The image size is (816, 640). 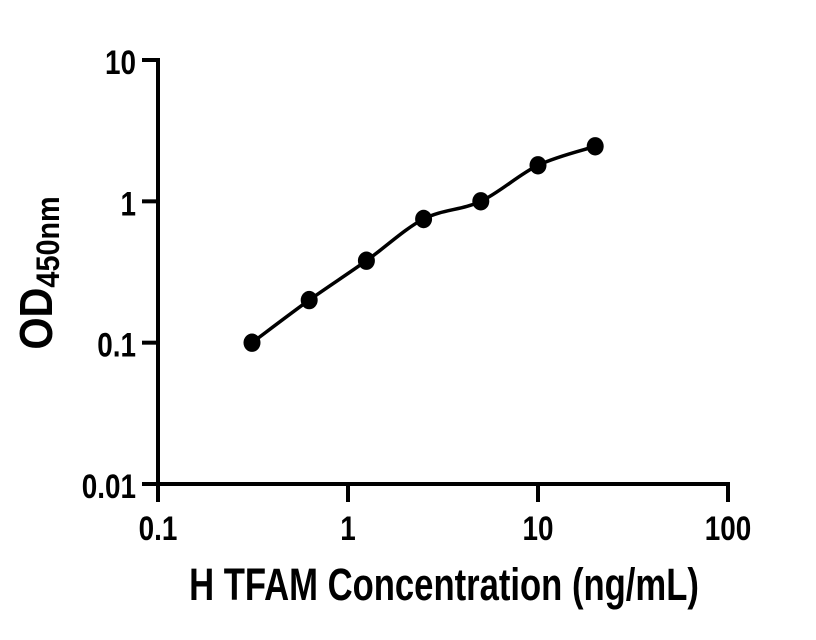 I want to click on x-tick-label: 1, so click(x=348, y=528).